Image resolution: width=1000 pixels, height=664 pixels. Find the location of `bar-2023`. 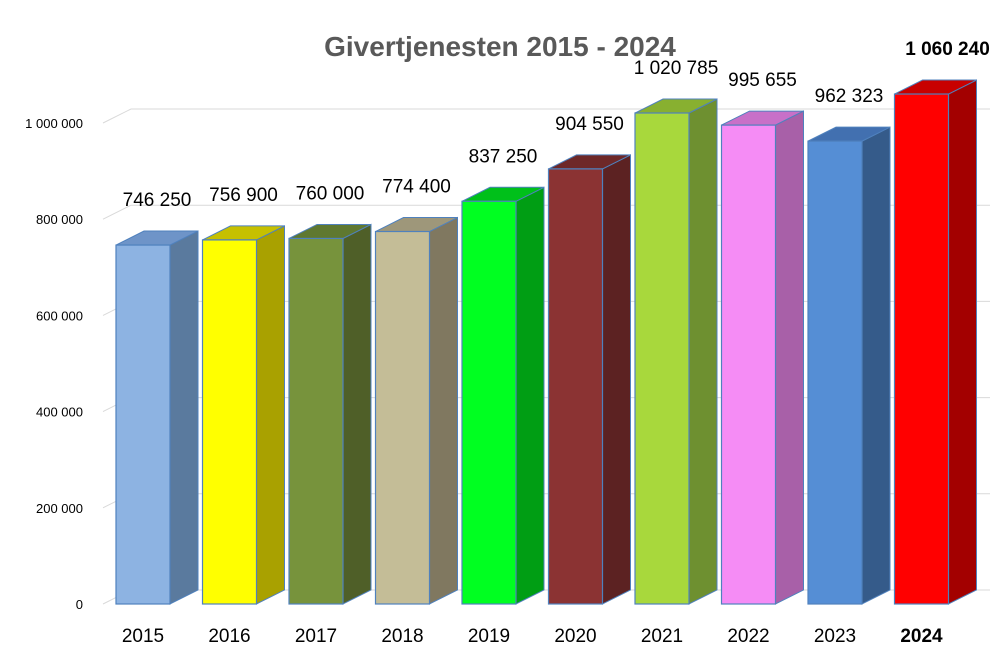

bar-2023 is located at coordinates (849, 365).